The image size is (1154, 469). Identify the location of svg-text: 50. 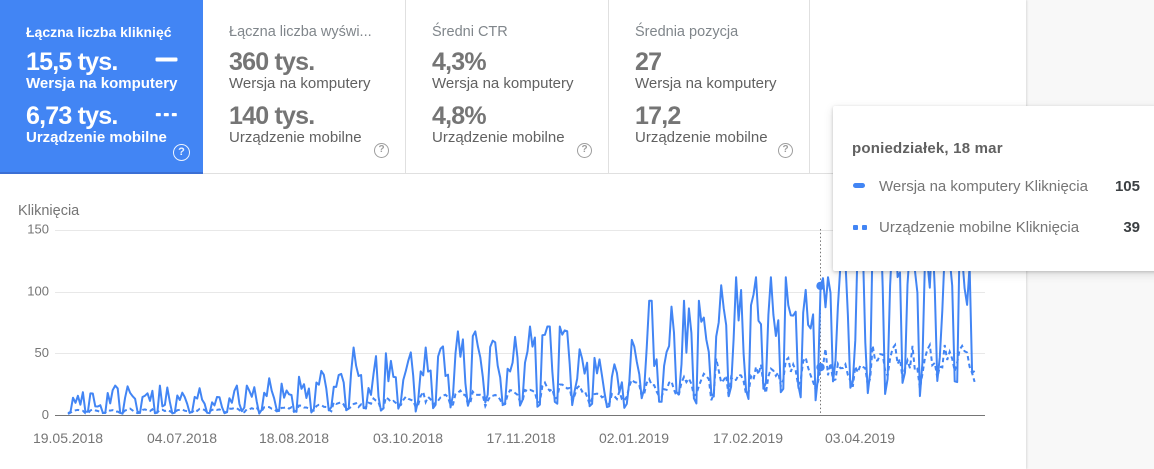
(42, 352).